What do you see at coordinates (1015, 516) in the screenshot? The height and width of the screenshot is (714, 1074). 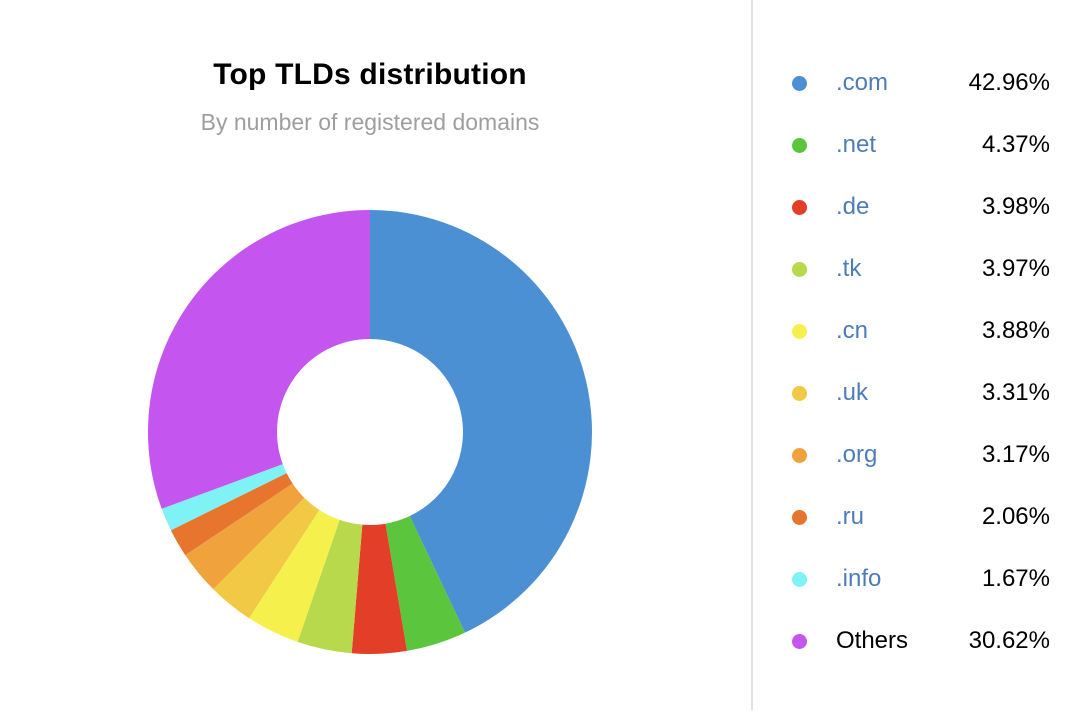 I see `legend-percent-ru: 2.06%` at bounding box center [1015, 516].